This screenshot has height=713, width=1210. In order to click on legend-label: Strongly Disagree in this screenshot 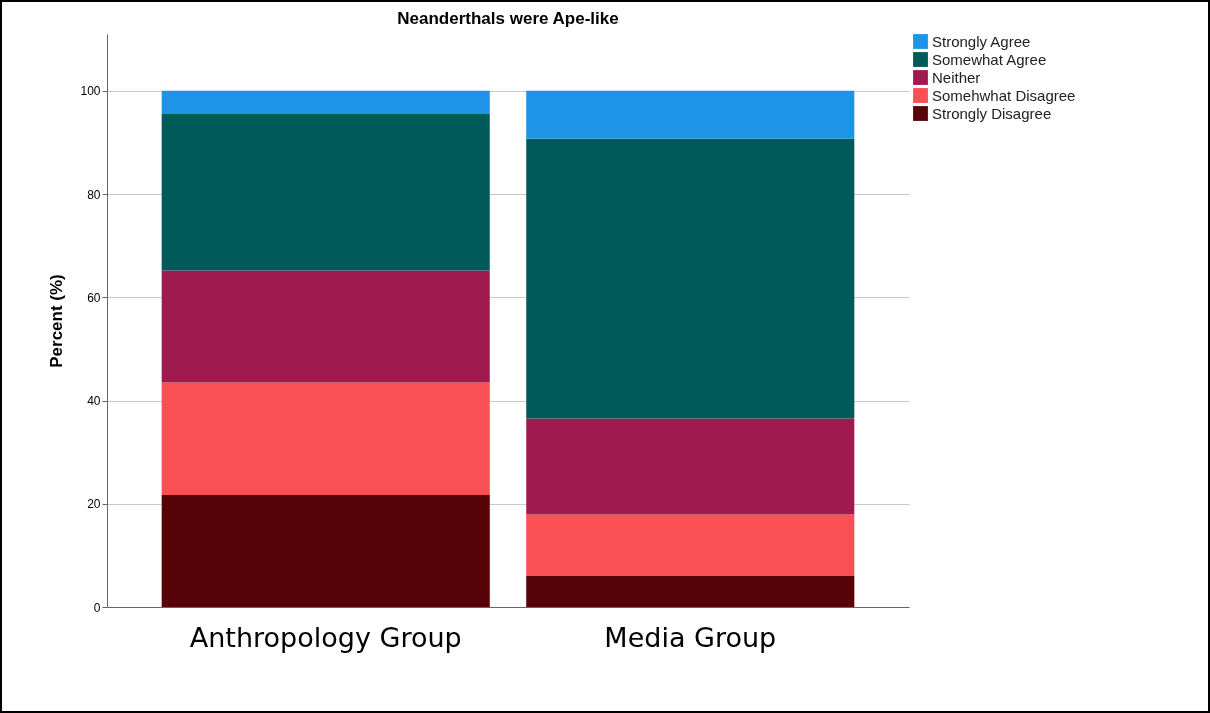, I will do `click(992, 113)`.